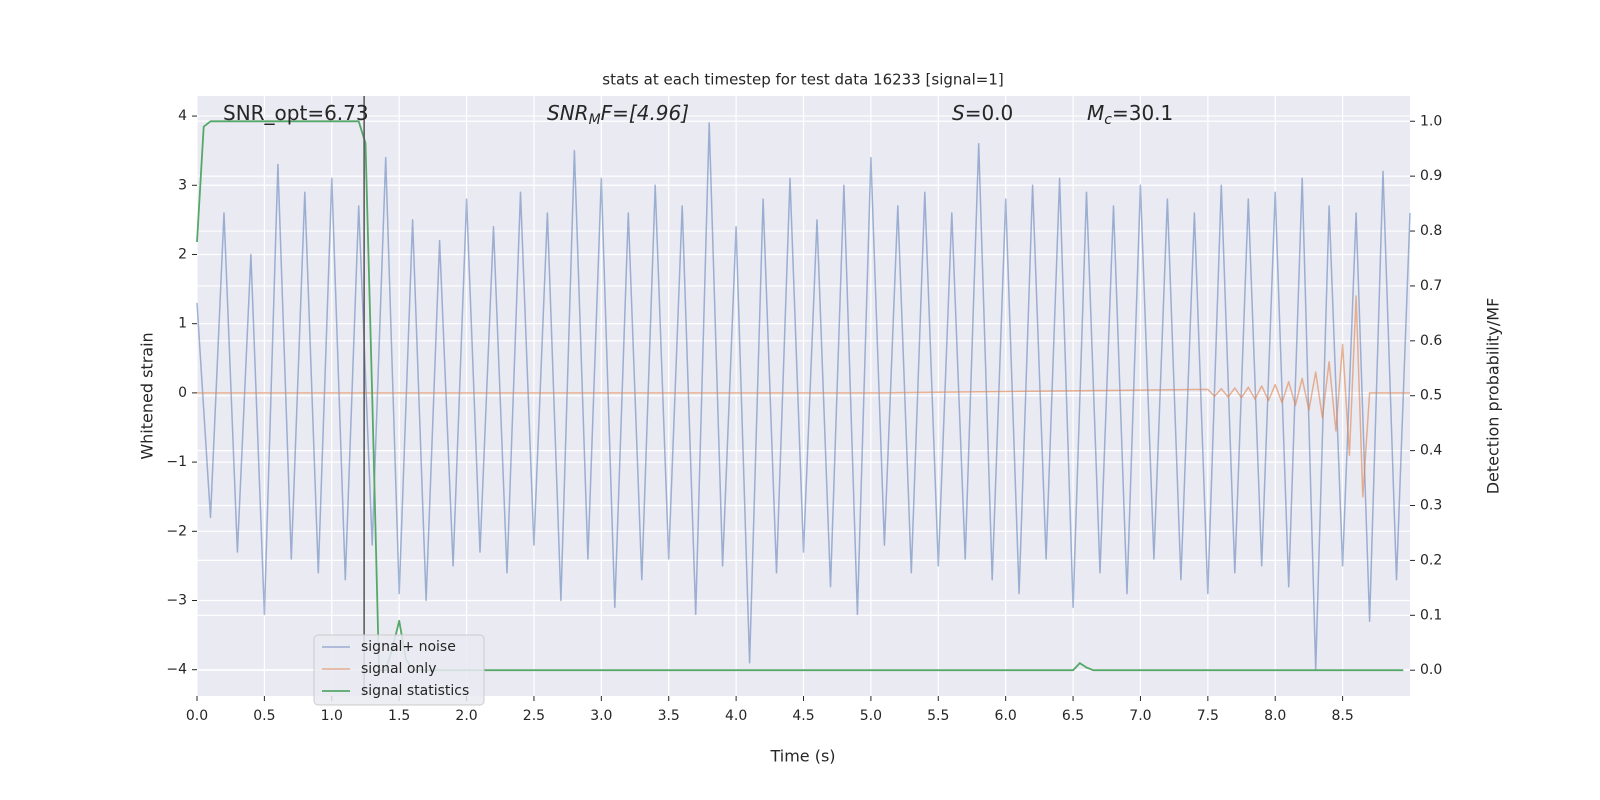 Image resolution: width=1600 pixels, height=800 pixels. What do you see at coordinates (1431, 396) in the screenshot?
I see `y2-tick-label: 0.5` at bounding box center [1431, 396].